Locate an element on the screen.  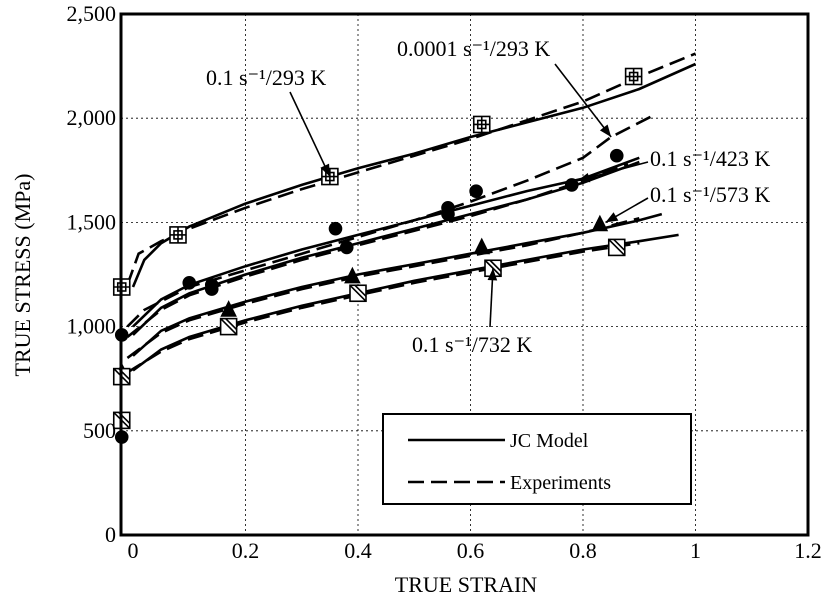
legend: JC Model Experiments is located at coordinates (537, 459).